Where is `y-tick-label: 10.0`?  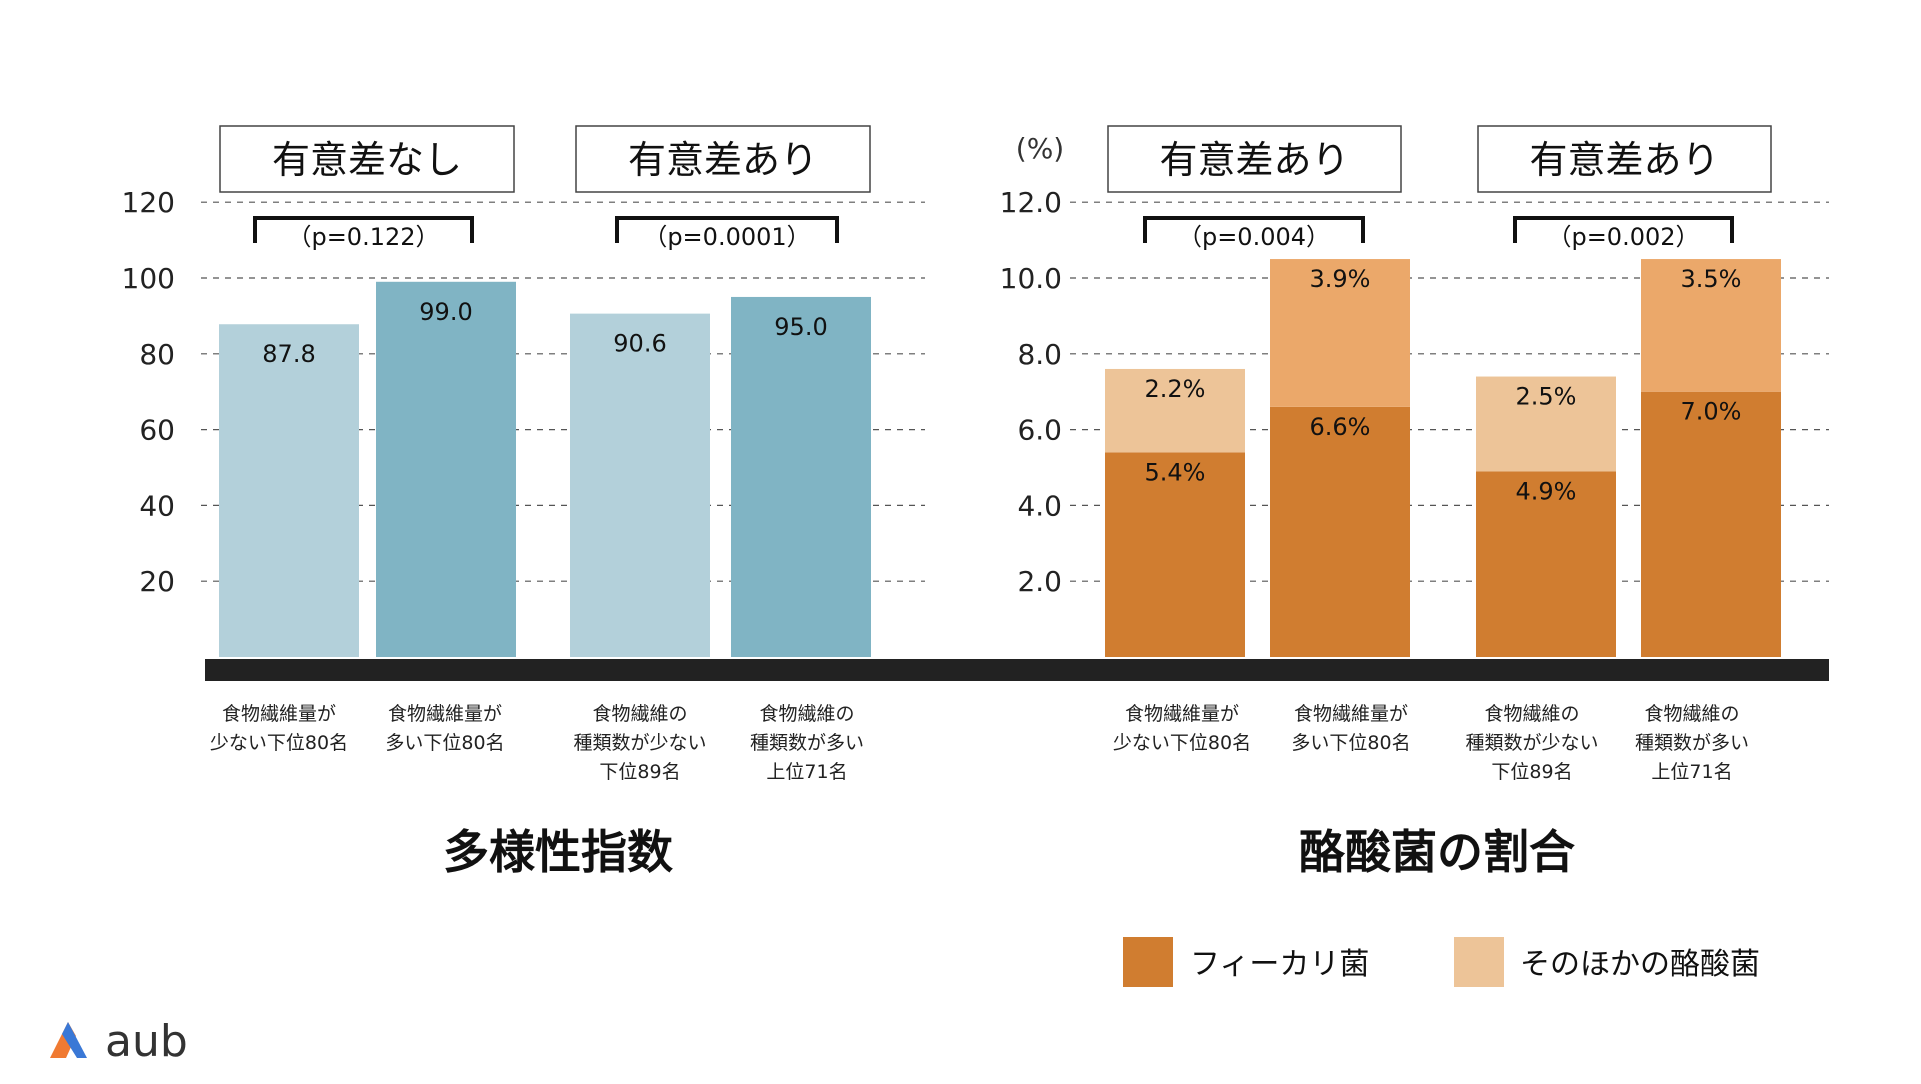
y-tick-label: 10.0 is located at coordinates (1031, 278).